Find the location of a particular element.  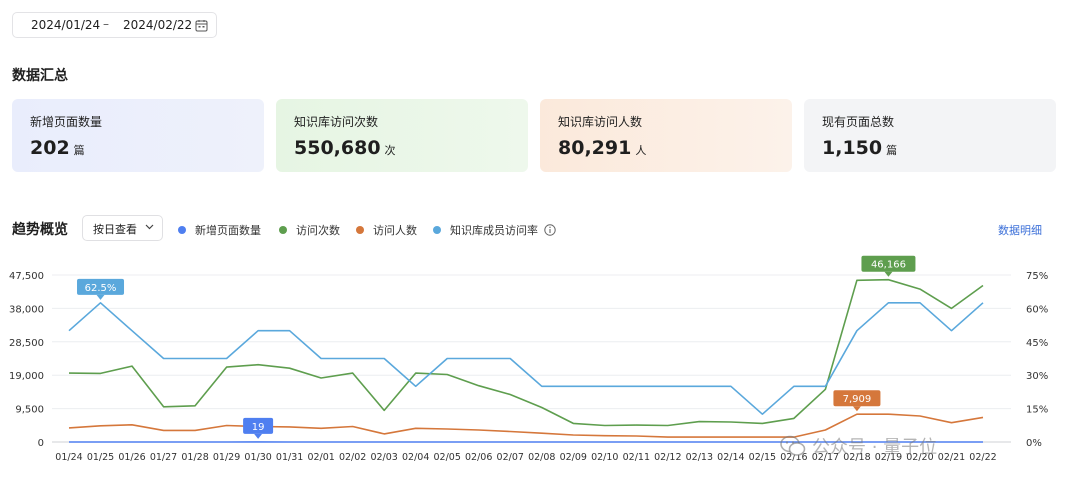

card-label: 新增页面数量 is located at coordinates (66, 122).